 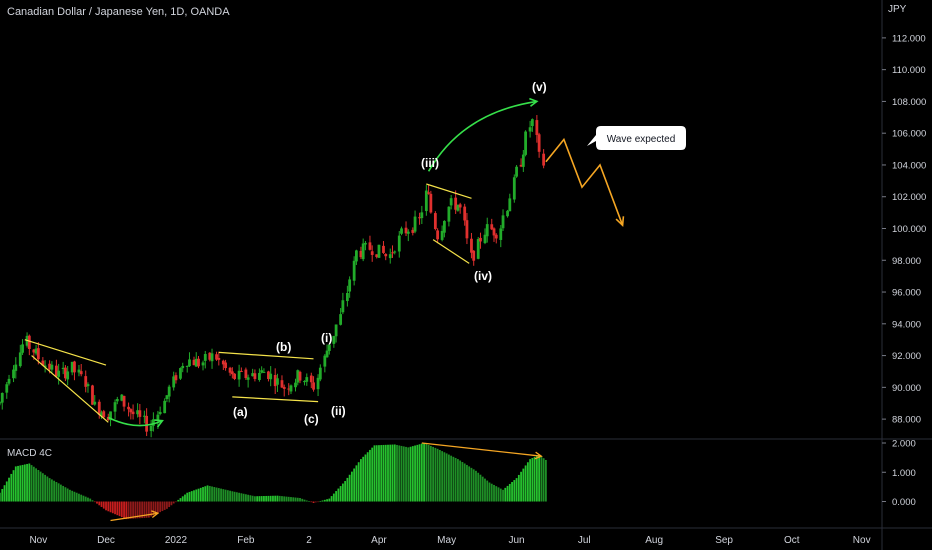 I want to click on channel-1-upper, so click(x=65, y=352).